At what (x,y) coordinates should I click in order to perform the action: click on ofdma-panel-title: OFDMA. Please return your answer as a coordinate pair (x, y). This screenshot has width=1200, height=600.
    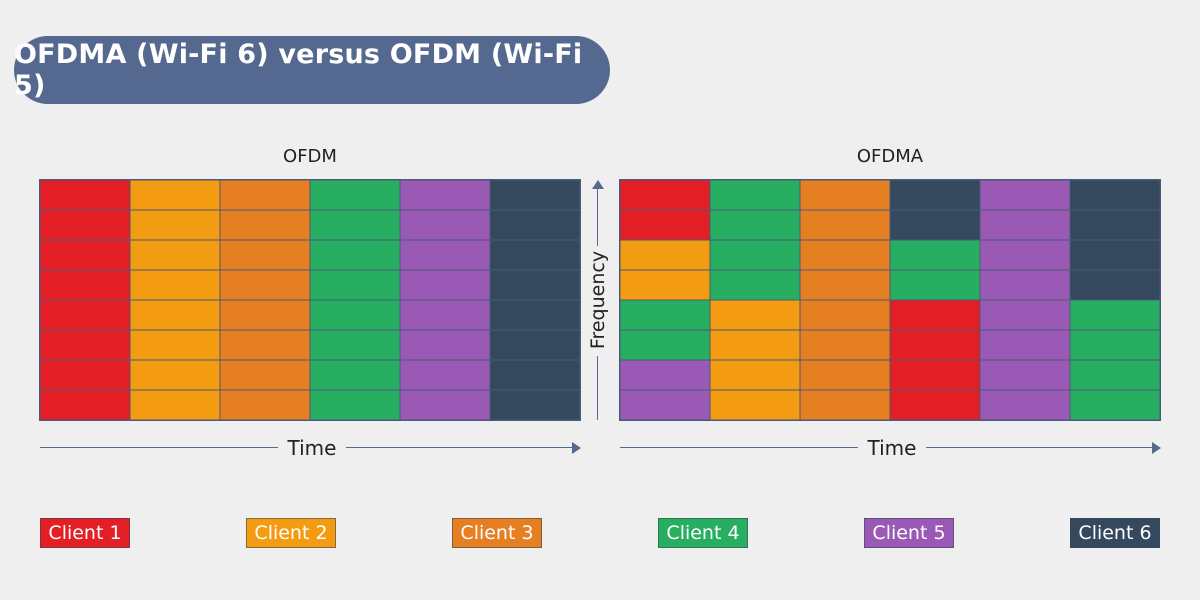
    Looking at the image, I should click on (890, 156).